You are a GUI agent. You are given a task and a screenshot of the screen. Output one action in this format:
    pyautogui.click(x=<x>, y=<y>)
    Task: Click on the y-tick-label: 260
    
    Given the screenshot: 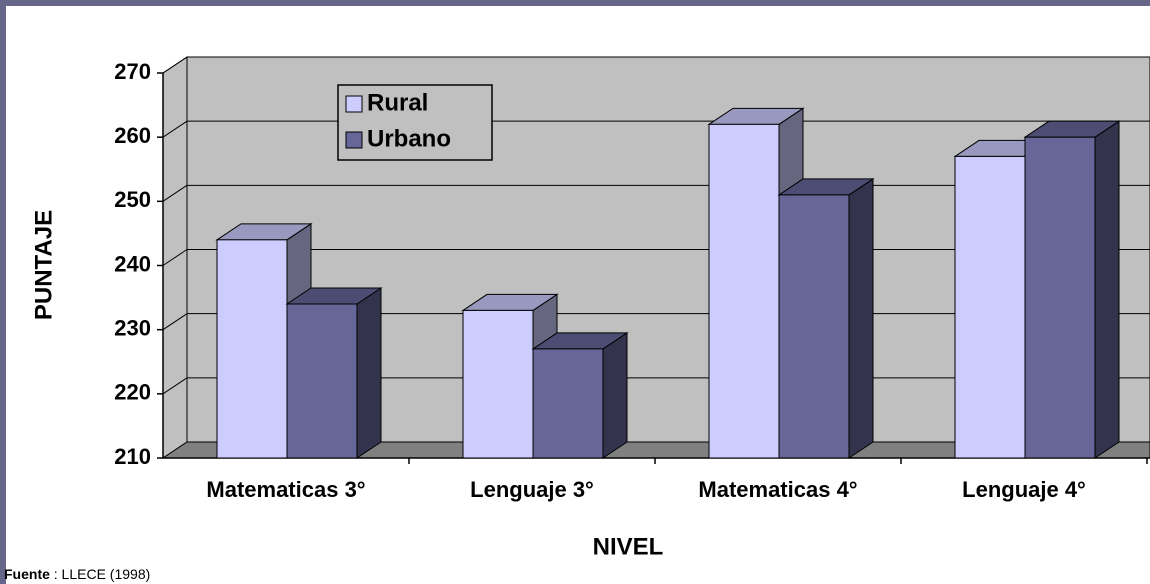 What is the action you would take?
    pyautogui.click(x=132, y=135)
    